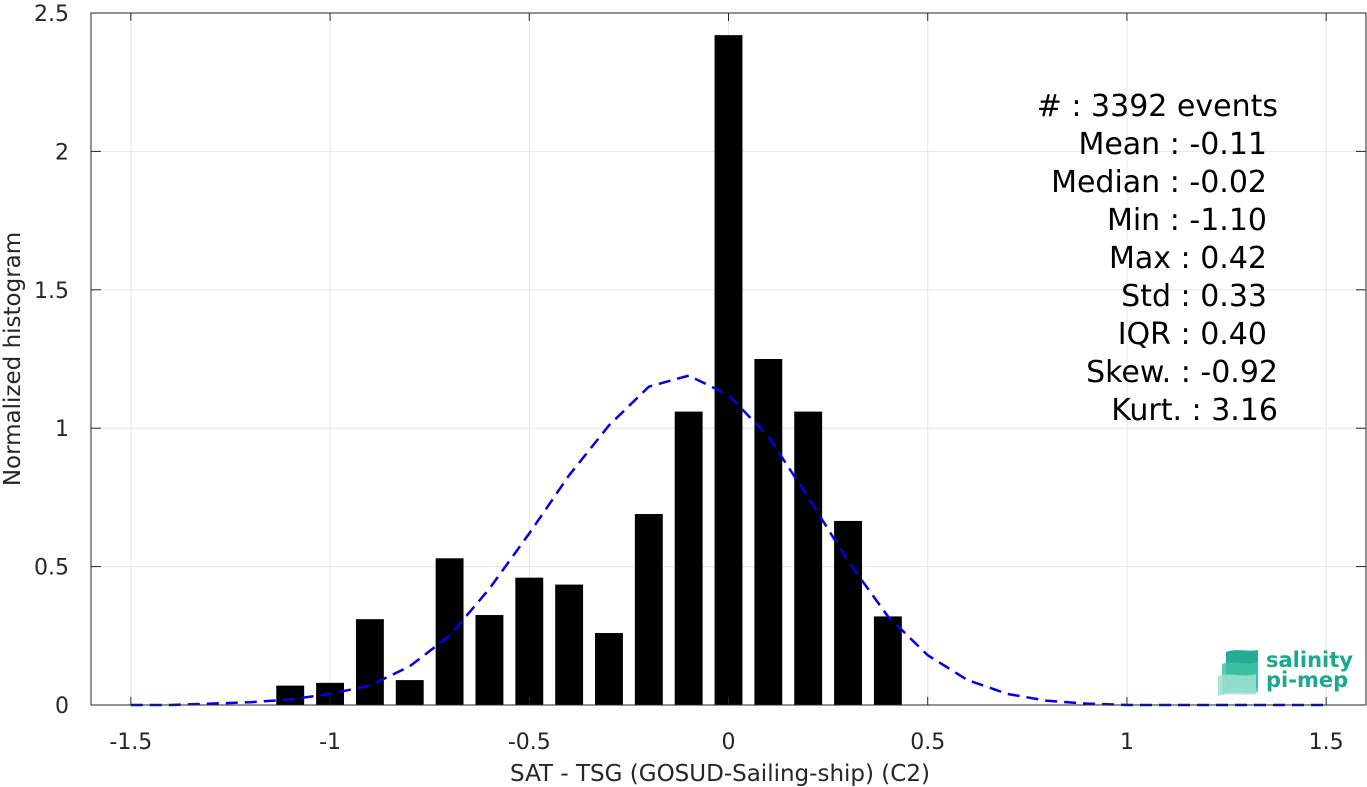 The image size is (1367, 787). Describe the element at coordinates (1238, 673) in the screenshot. I see `salinity-waves-icon` at that location.